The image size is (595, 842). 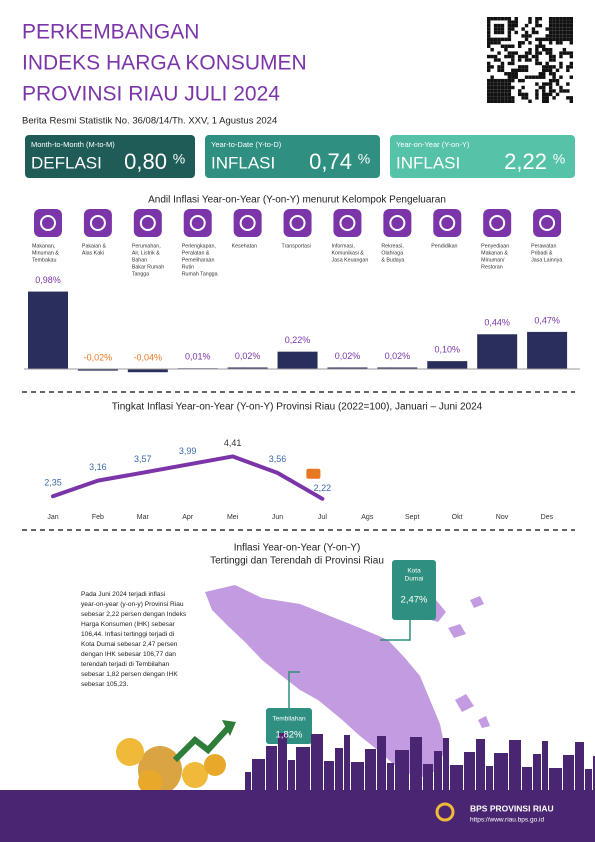 What do you see at coordinates (233, 443) in the screenshot?
I see `value-label: 4,41` at bounding box center [233, 443].